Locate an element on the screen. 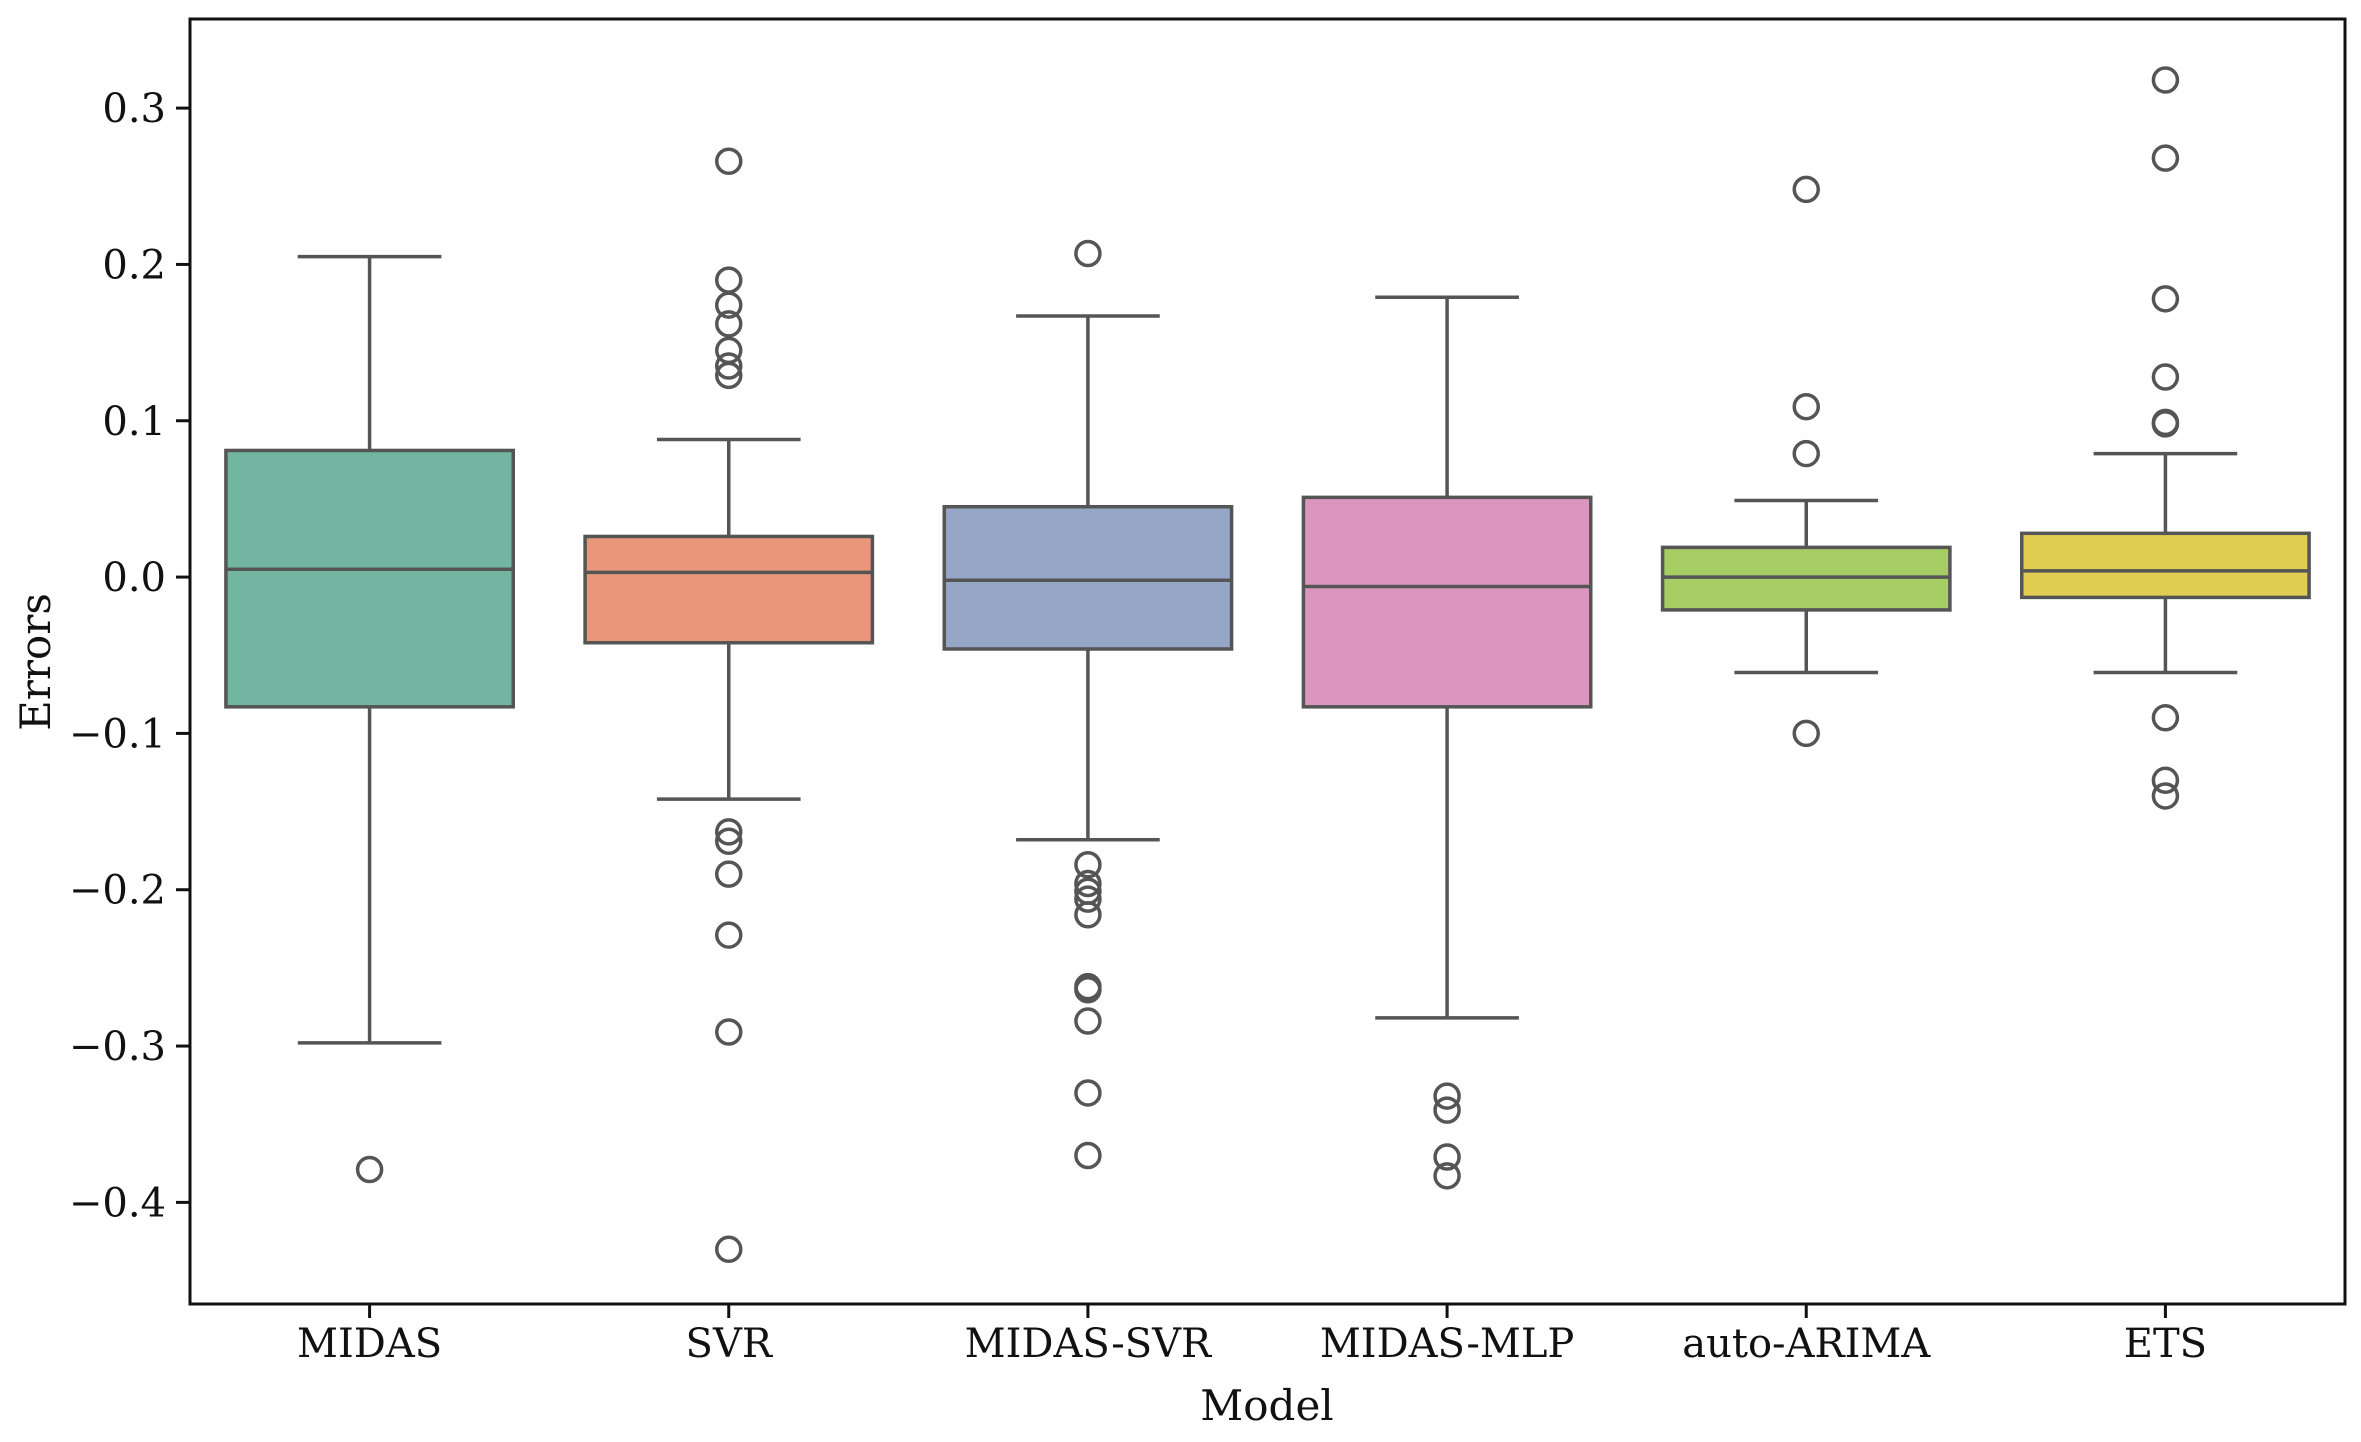 This screenshot has height=1442, width=2361. y-tick-label: 0.0 is located at coordinates (134, 578).